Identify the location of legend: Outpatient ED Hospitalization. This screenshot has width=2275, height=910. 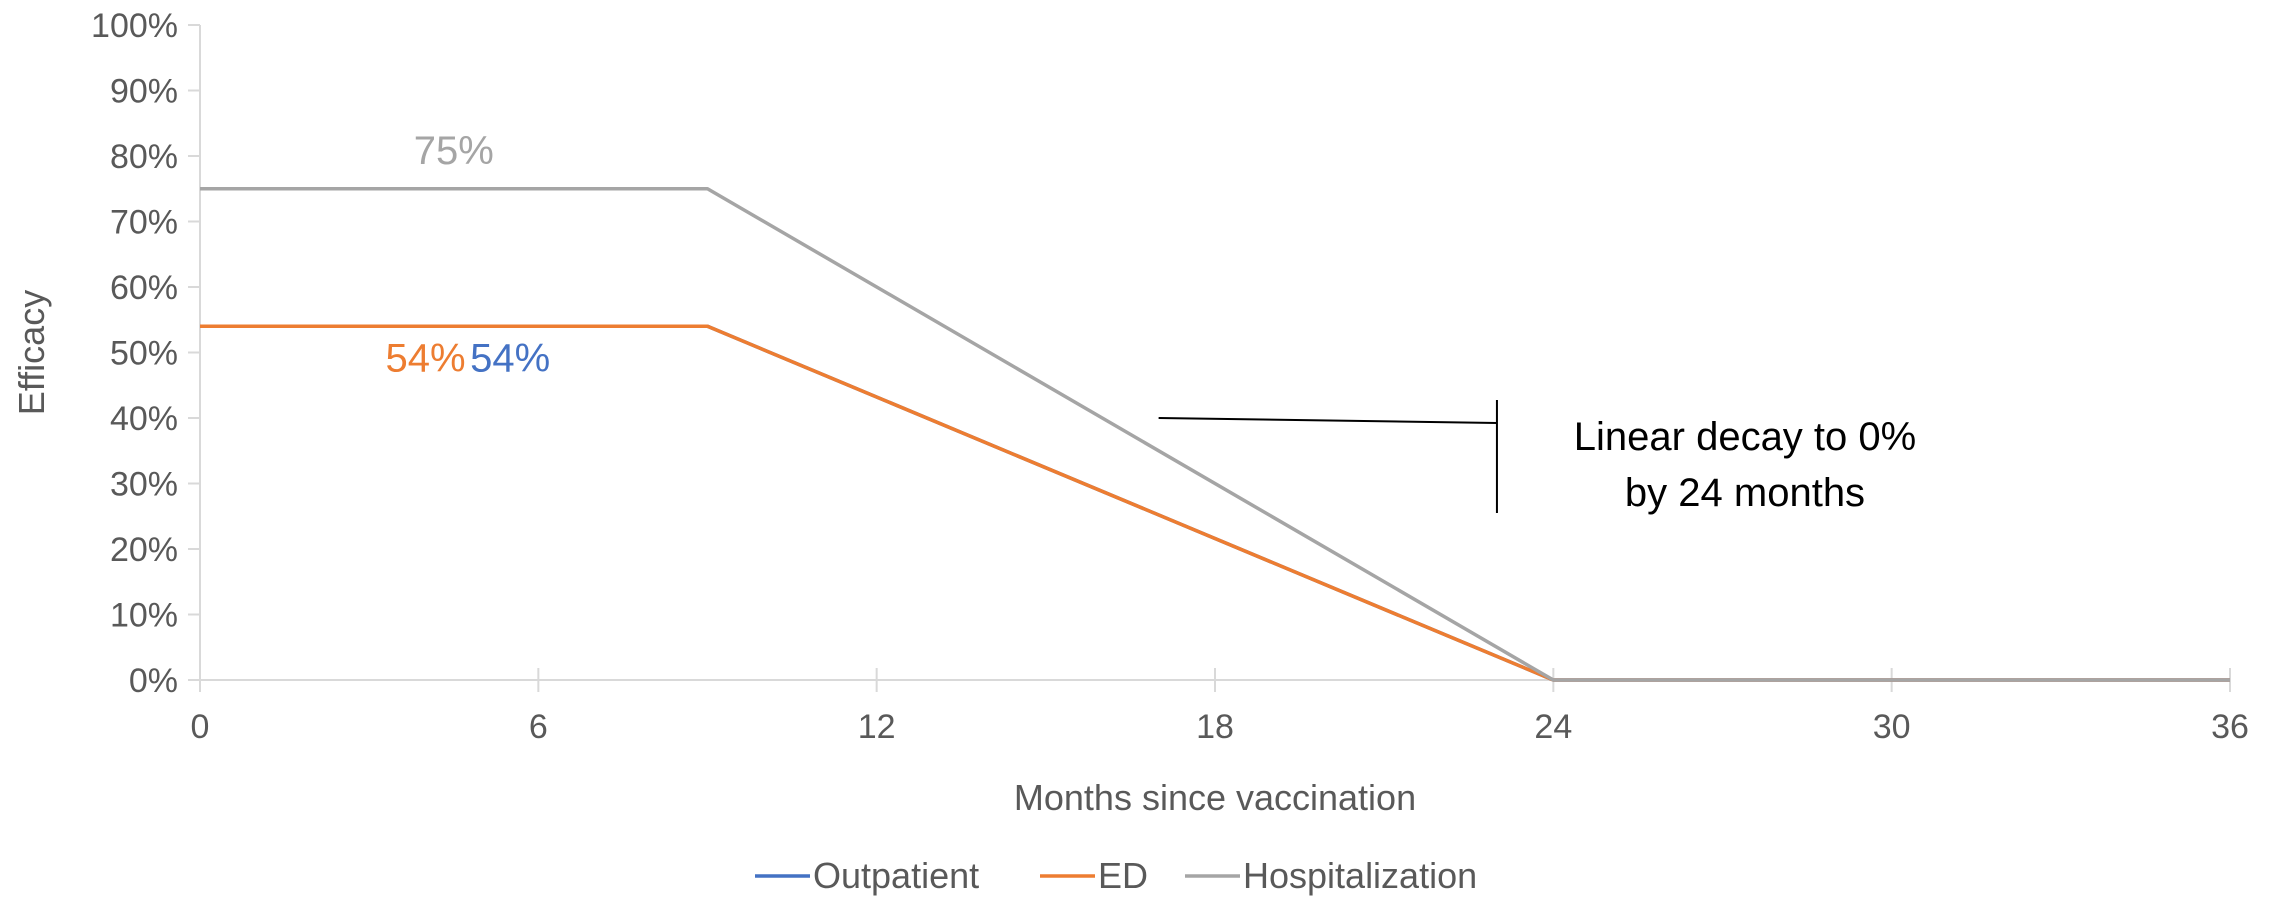
(1116, 875).